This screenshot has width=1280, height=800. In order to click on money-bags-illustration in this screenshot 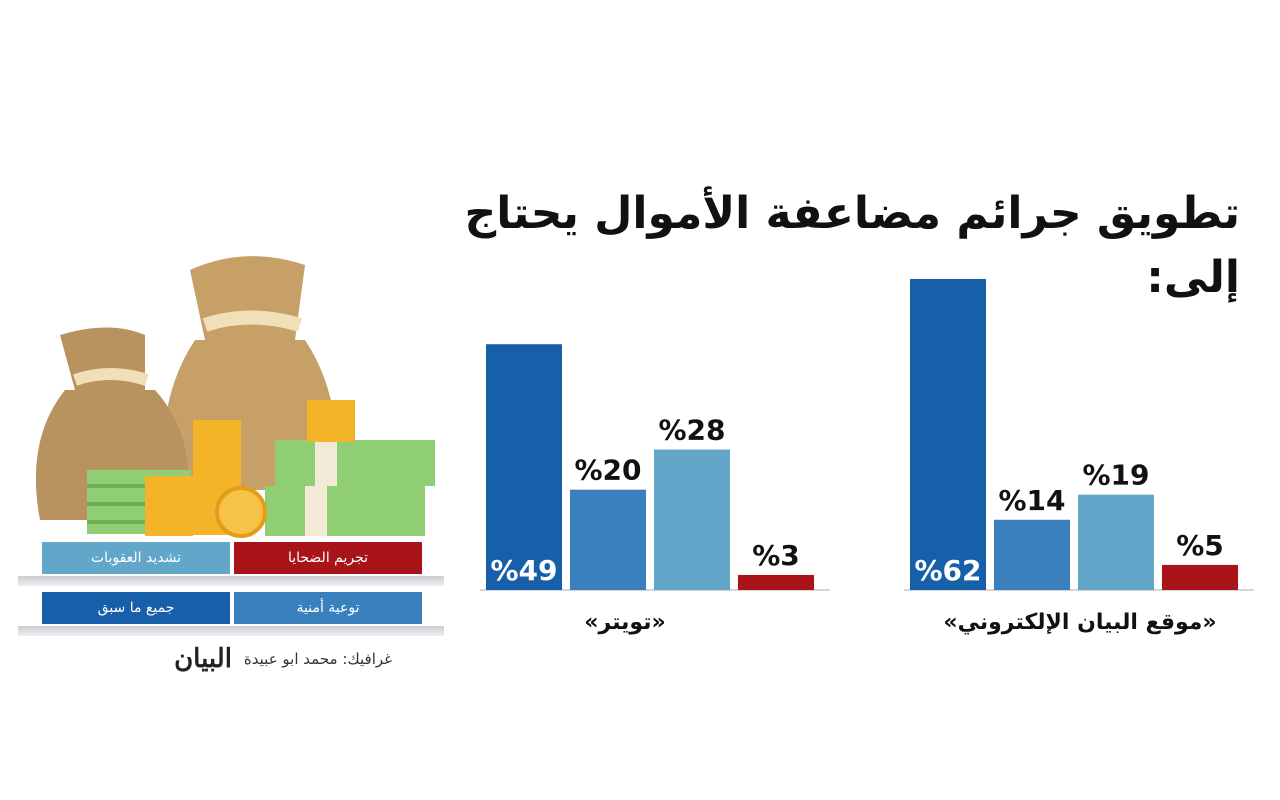, I will do `click(235, 397)`.